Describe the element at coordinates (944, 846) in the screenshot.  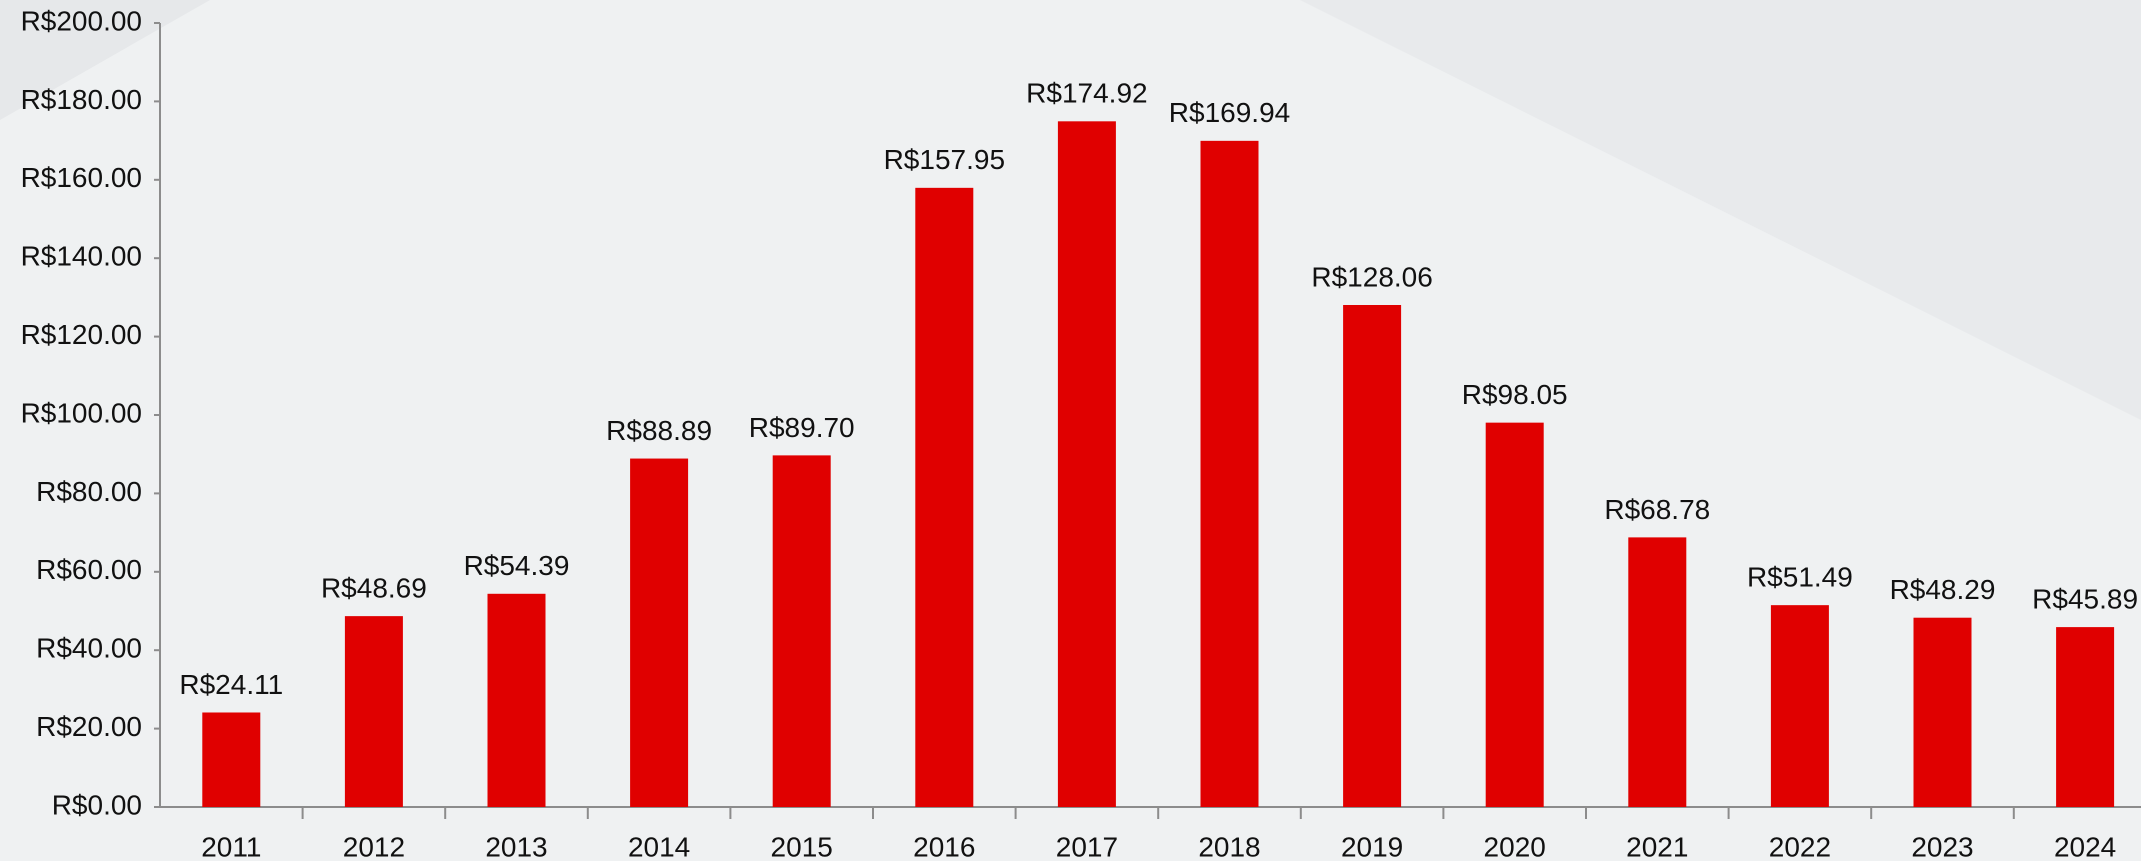
I see `x-tick-label: 2016` at that location.